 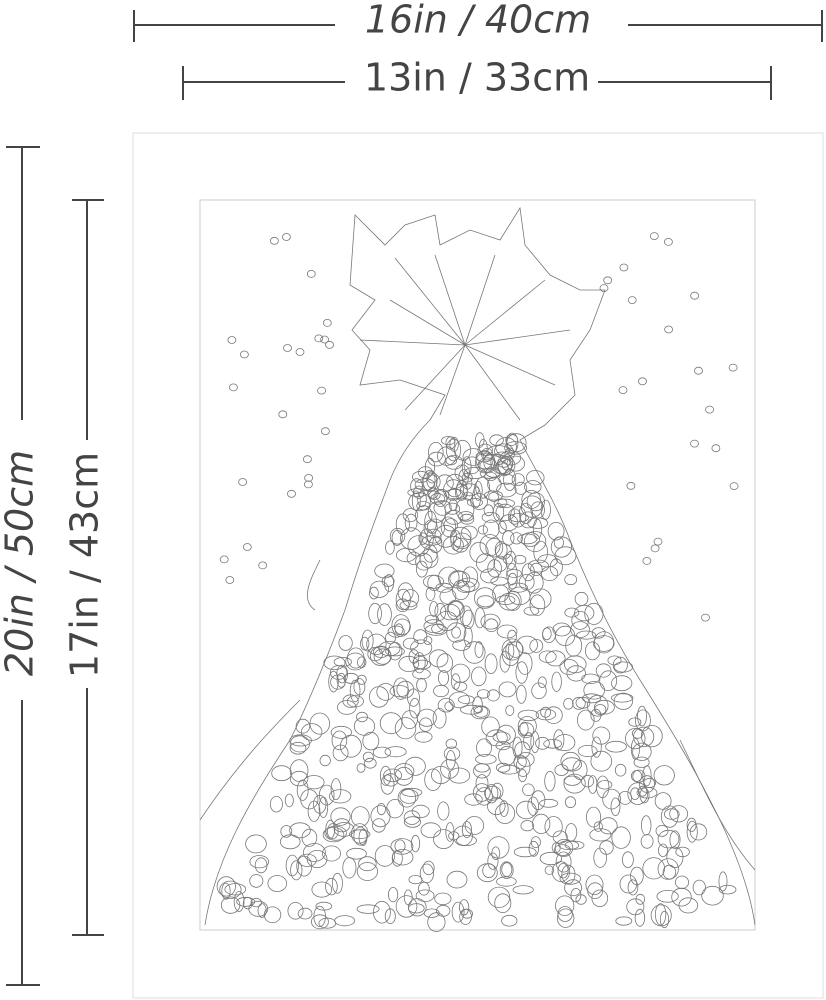 I want to click on star-rays, so click(x=465, y=337).